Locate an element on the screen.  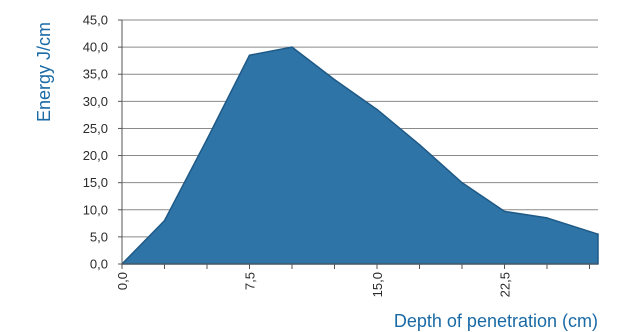
y-tick-label: 0,0 is located at coordinates (99, 264).